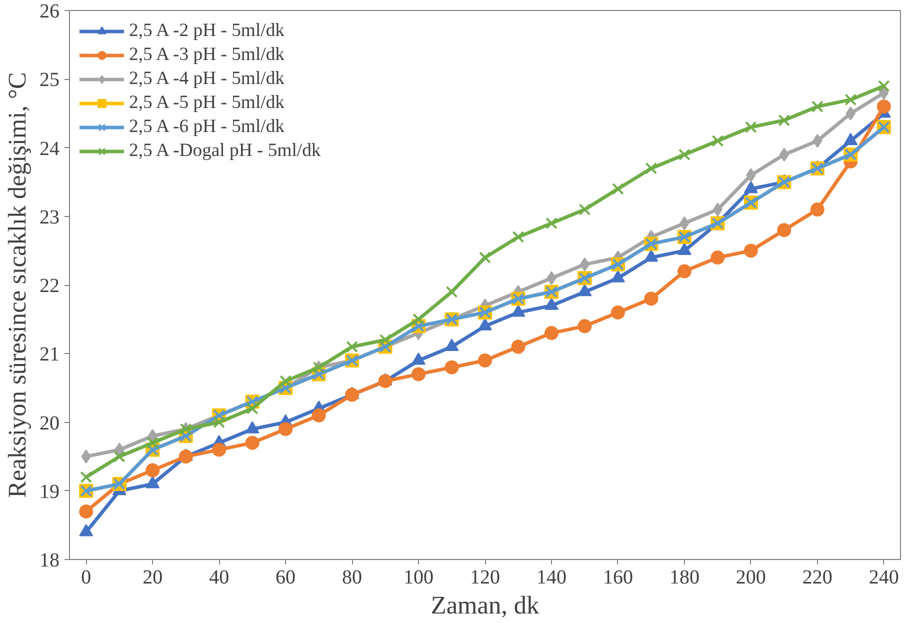 The height and width of the screenshot is (628, 921). I want to click on x-tick-label: 40, so click(219, 577).